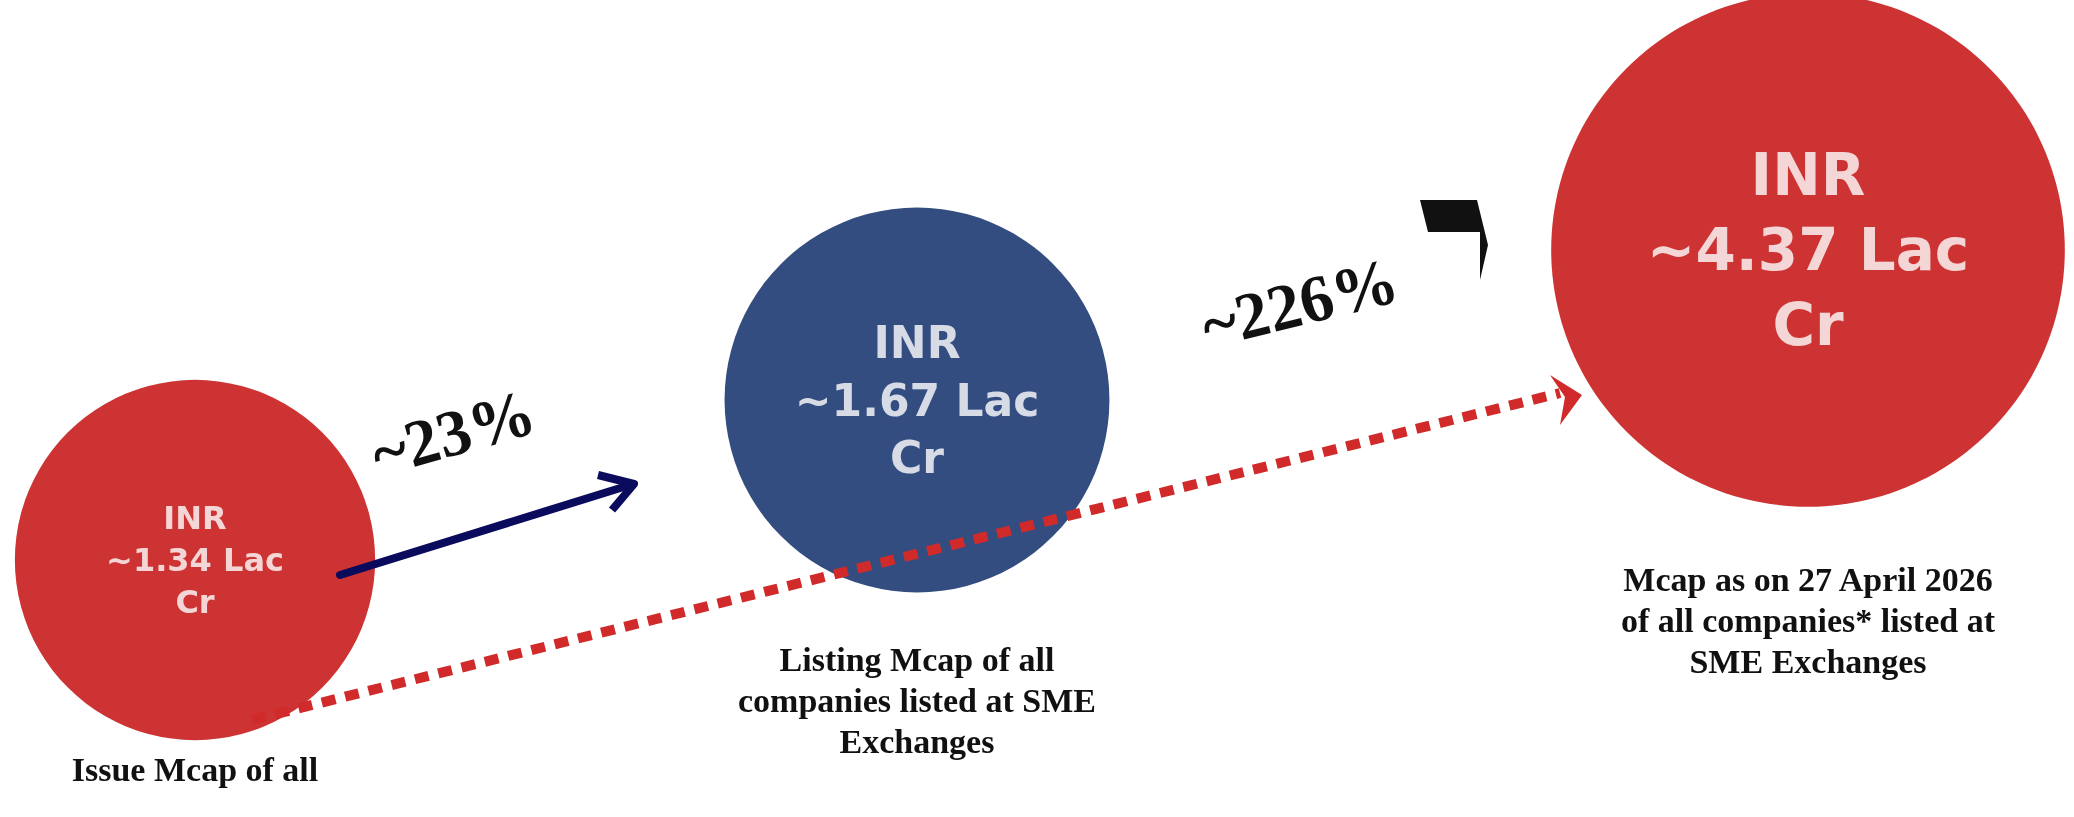  What do you see at coordinates (453, 433) in the screenshot?
I see `text: ~23%` at bounding box center [453, 433].